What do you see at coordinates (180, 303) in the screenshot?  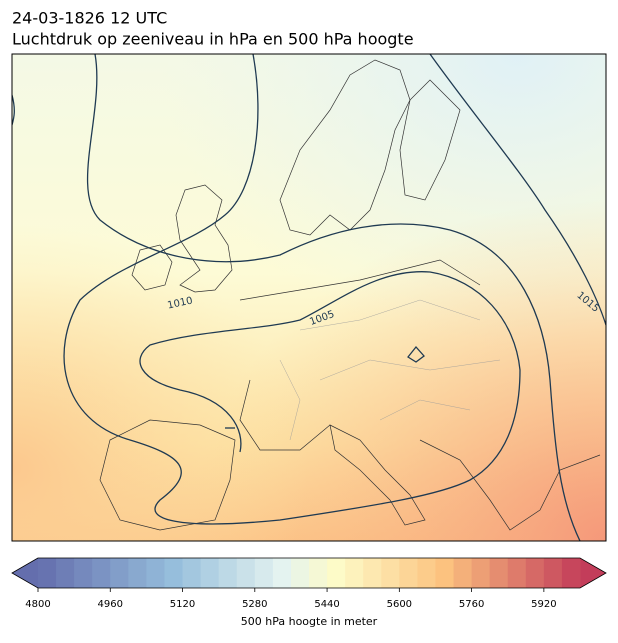 I see `contour-label: 1010` at bounding box center [180, 303].